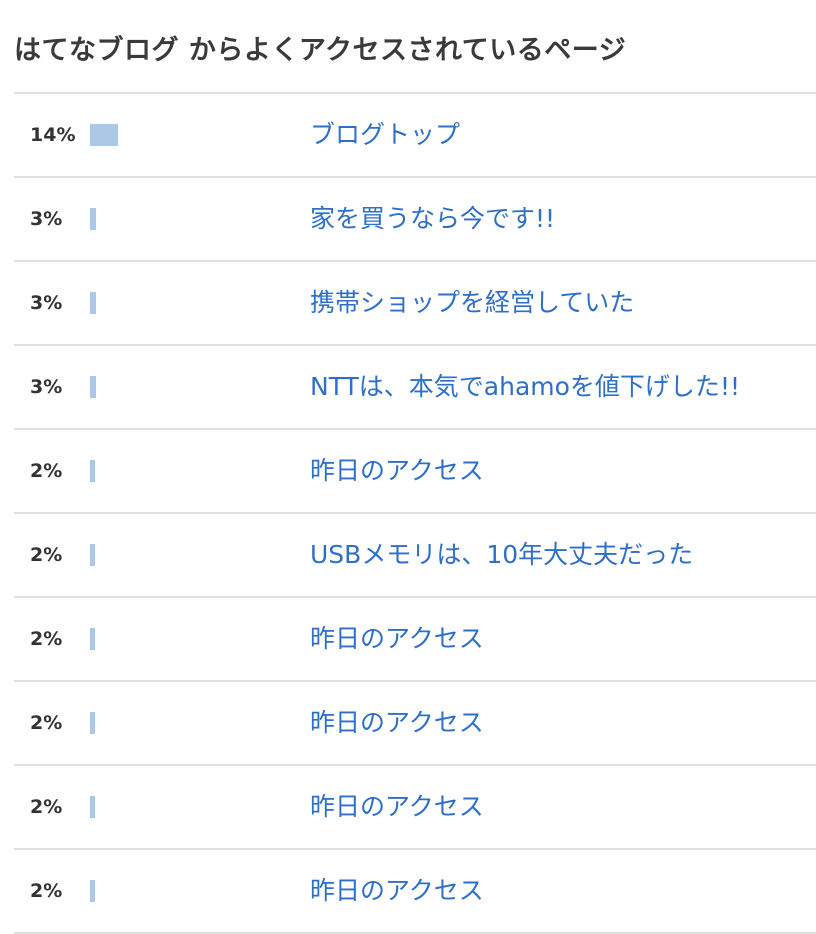  What do you see at coordinates (525, 386) in the screenshot?
I see `page-link: NTTは、本気でahamoを値下げした!!` at bounding box center [525, 386].